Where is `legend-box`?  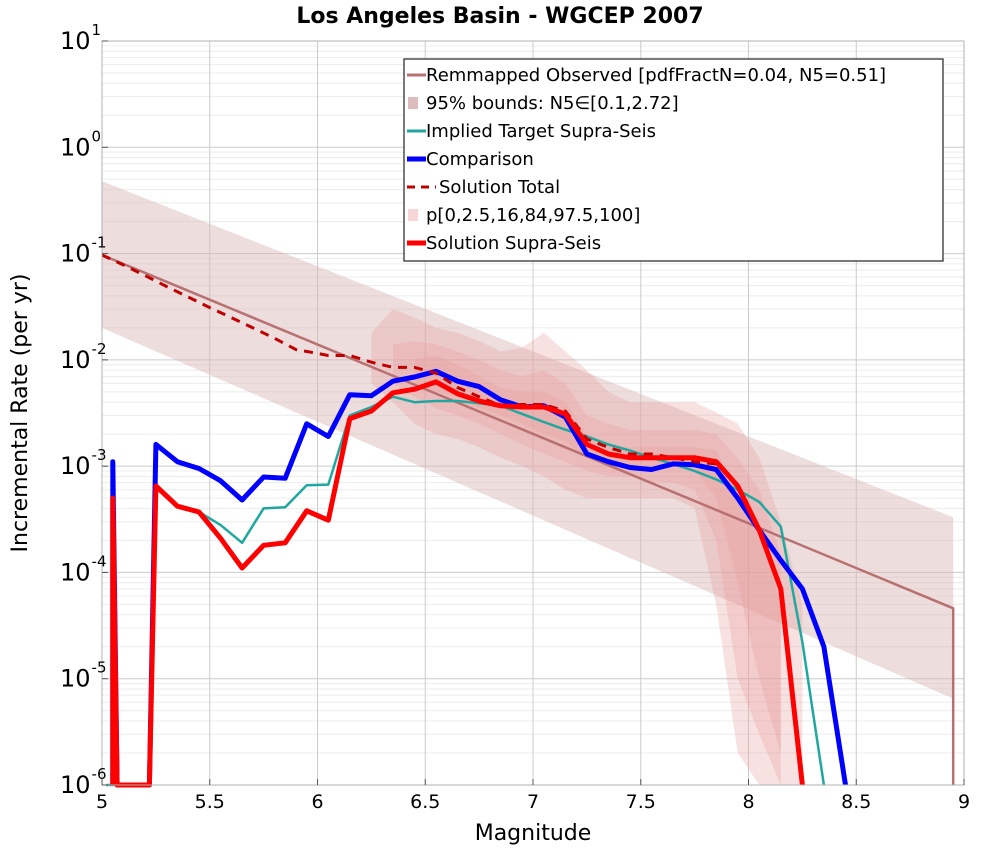
legend-box is located at coordinates (673, 160).